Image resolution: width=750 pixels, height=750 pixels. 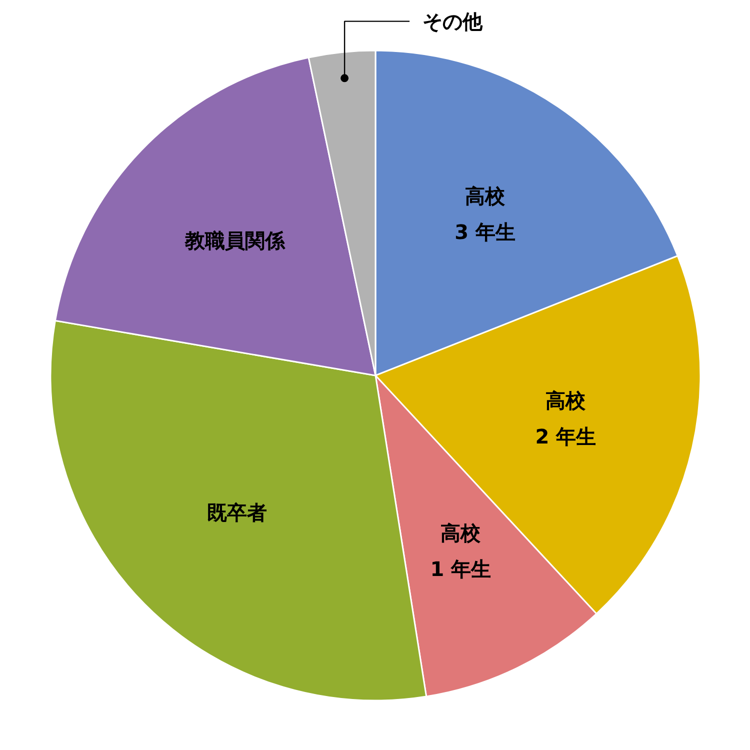 I want to click on slice-label: その他, so click(x=453, y=21).